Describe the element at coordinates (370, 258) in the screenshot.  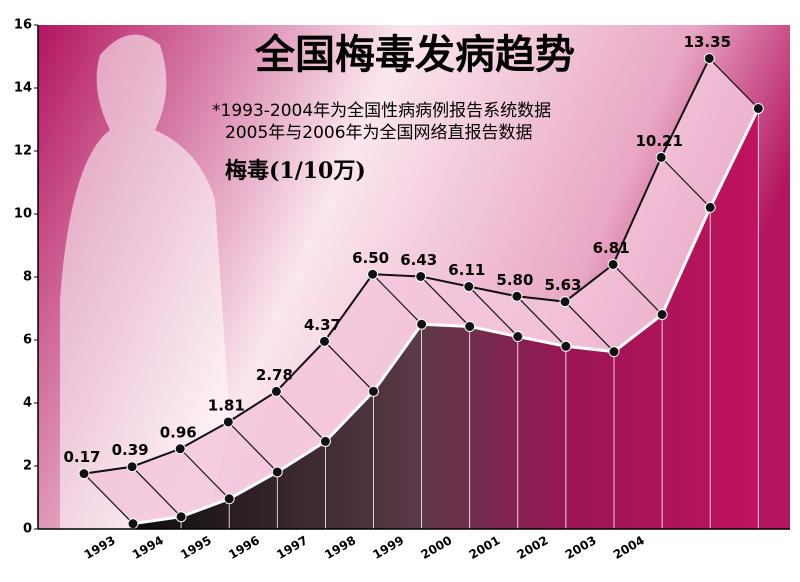
I see `value-label: 6.50` at that location.